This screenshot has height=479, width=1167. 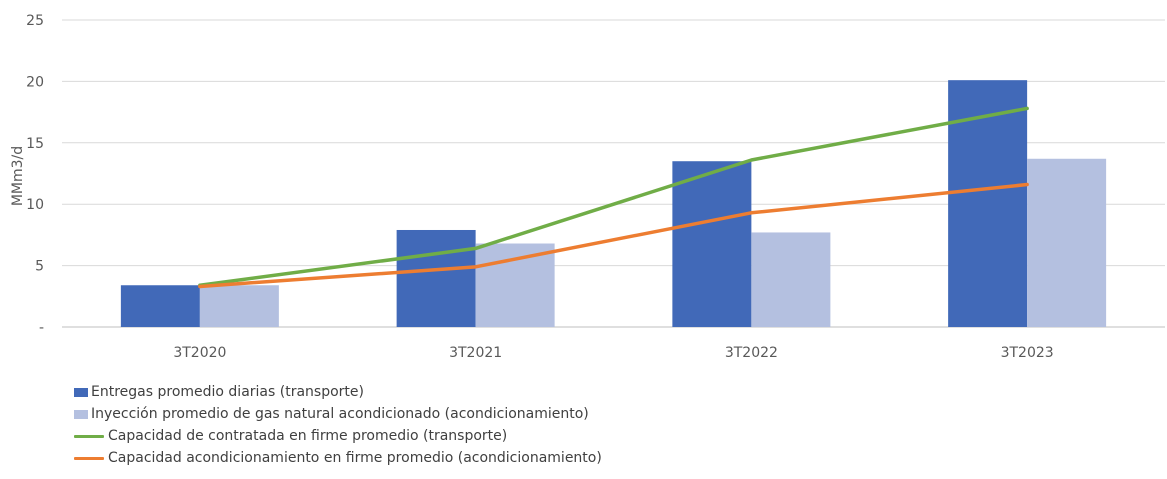 What do you see at coordinates (35, 21) in the screenshot?
I see `y-tick-label: 25` at bounding box center [35, 21].